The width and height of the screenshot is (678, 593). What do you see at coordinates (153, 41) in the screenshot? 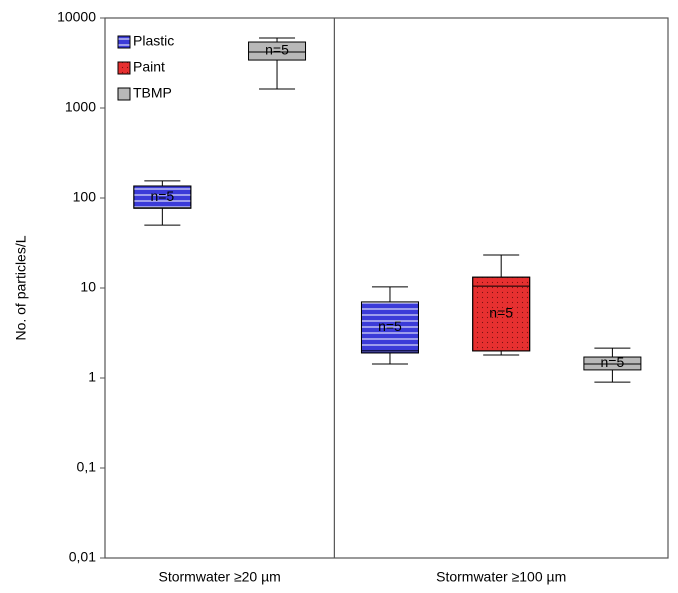
I see `legend-label: Plastic` at bounding box center [153, 41].